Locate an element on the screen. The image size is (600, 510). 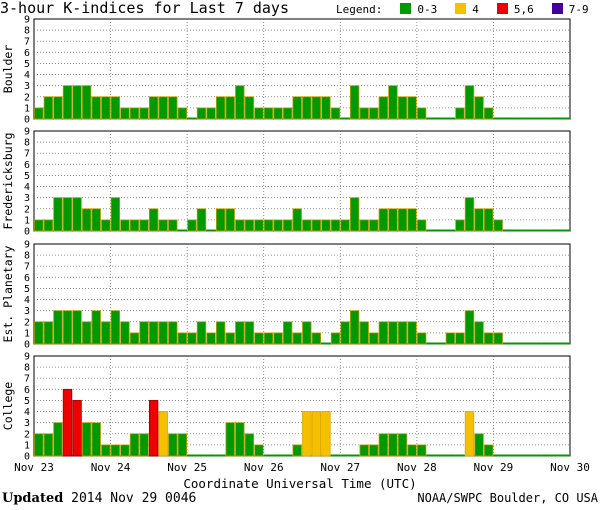
y-tick-label: 3 is located at coordinates (27, 423).